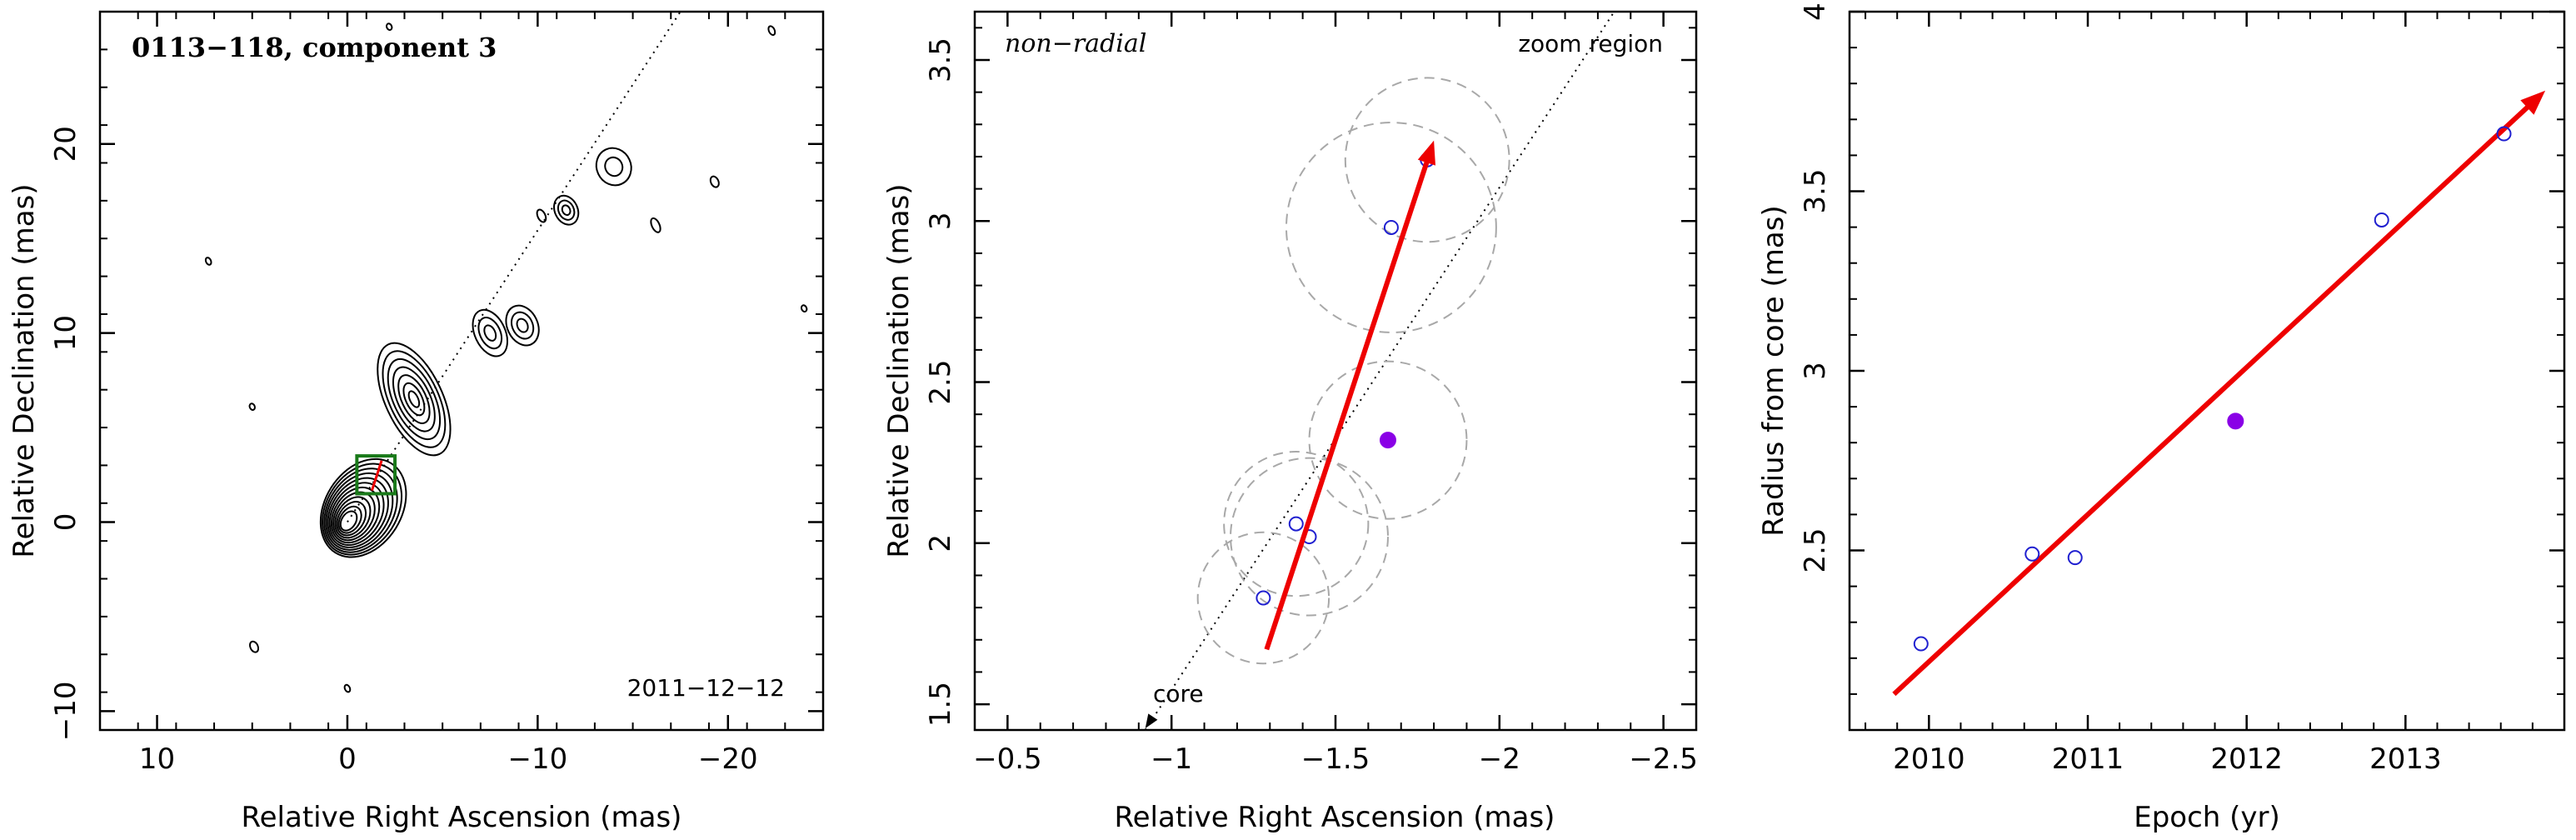  Describe the element at coordinates (24, 370) in the screenshot. I see `panel-1-y-axis-label: Relative Declination (mas)` at that location.